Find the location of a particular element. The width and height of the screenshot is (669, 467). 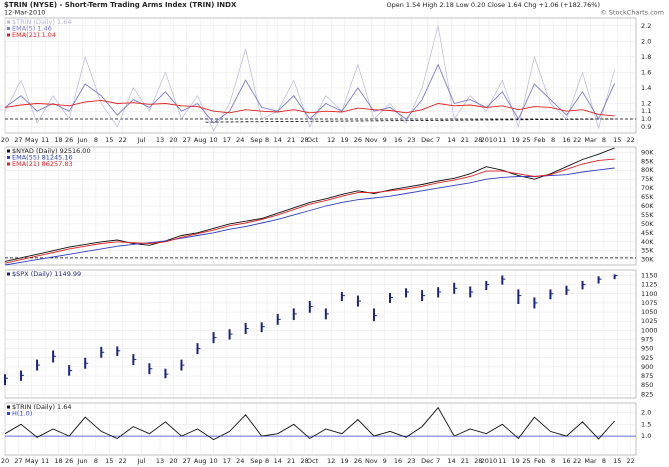

x-tick-label: 17 is located at coordinates (227, 461).